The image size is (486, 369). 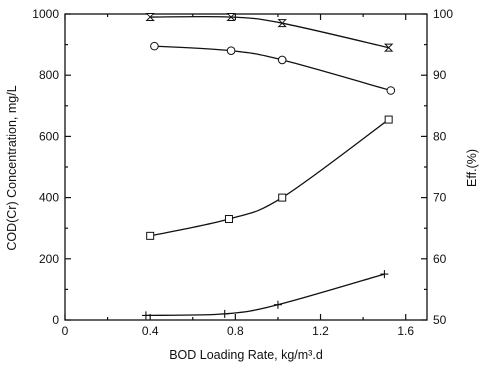 What do you see at coordinates (440, 259) in the screenshot?
I see `y-right-tick-label: 60` at bounding box center [440, 259].